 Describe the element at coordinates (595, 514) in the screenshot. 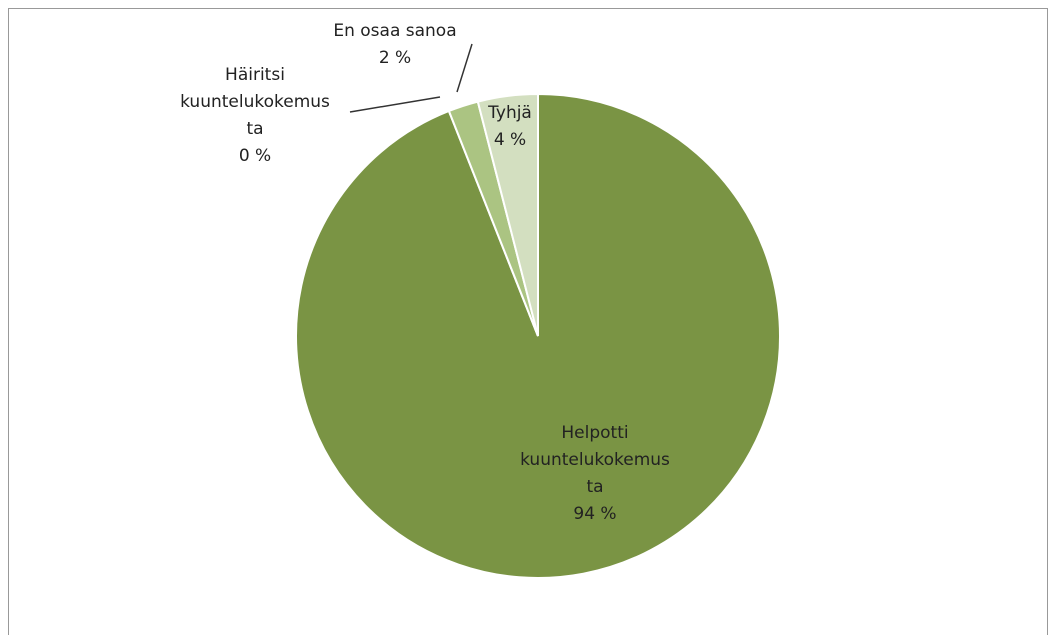

I see `value-label: 94 %` at that location.